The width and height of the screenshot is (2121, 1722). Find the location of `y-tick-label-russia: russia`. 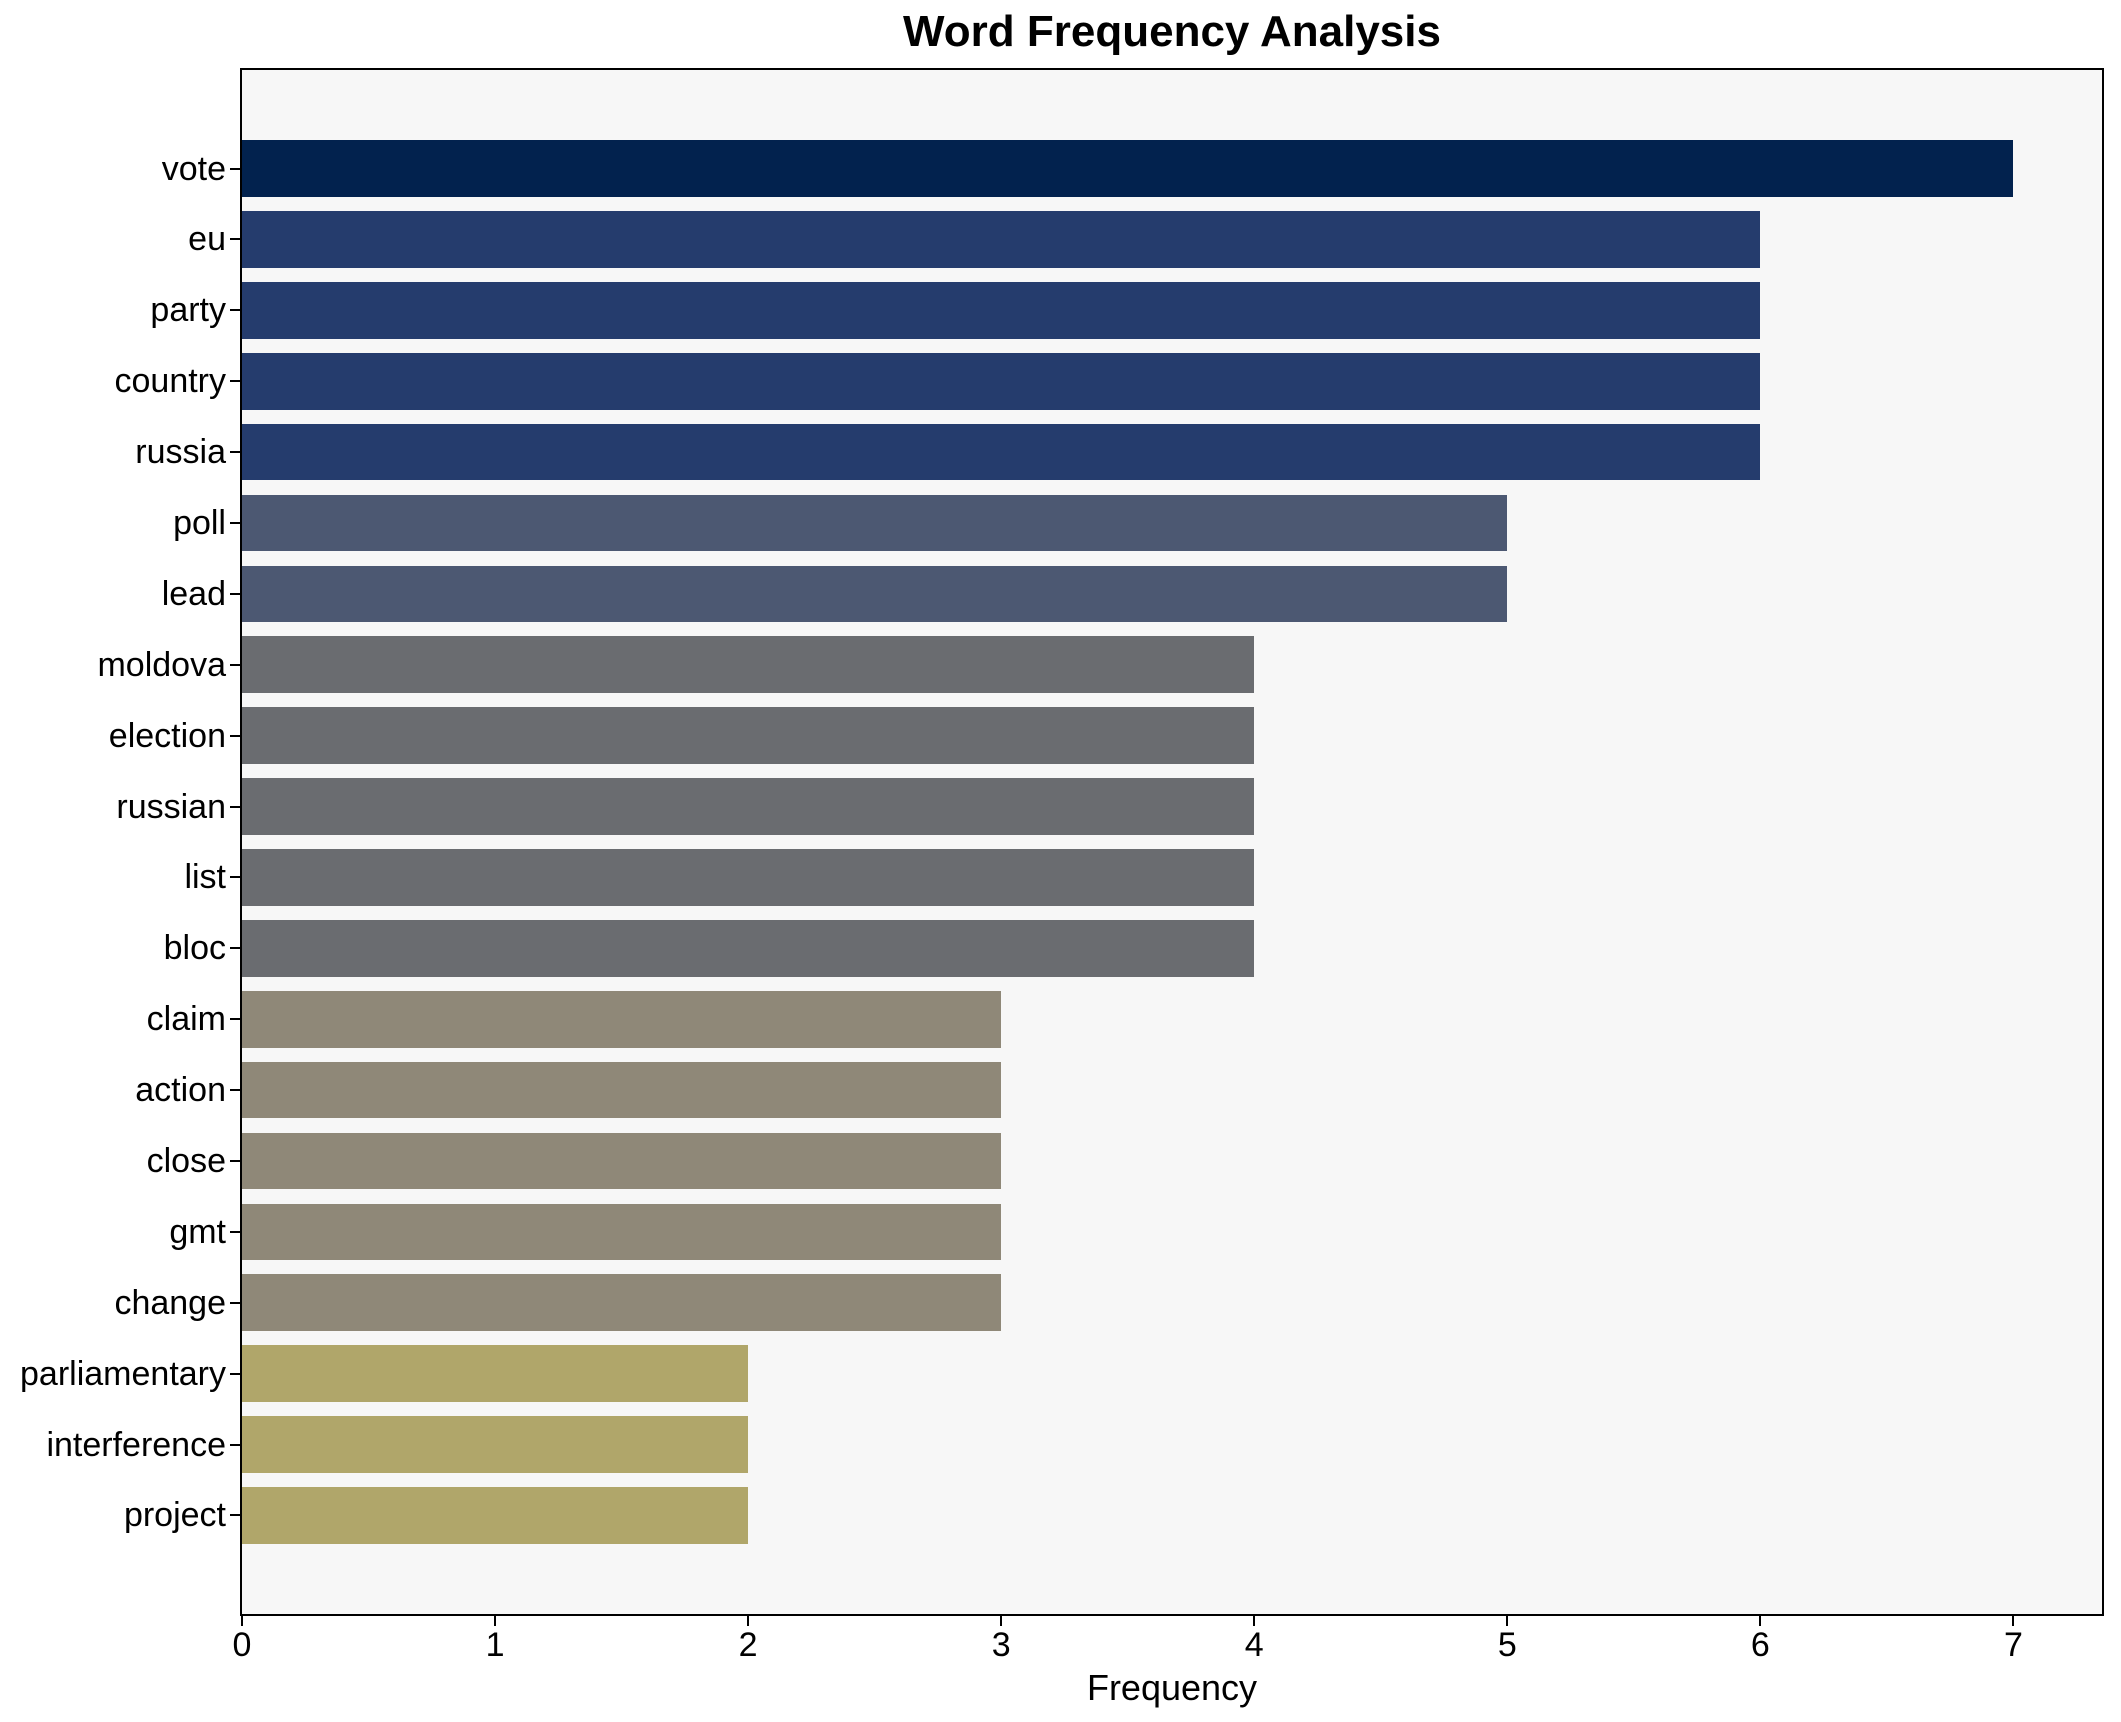

y-tick-label-russia: russia is located at coordinates (180, 452).